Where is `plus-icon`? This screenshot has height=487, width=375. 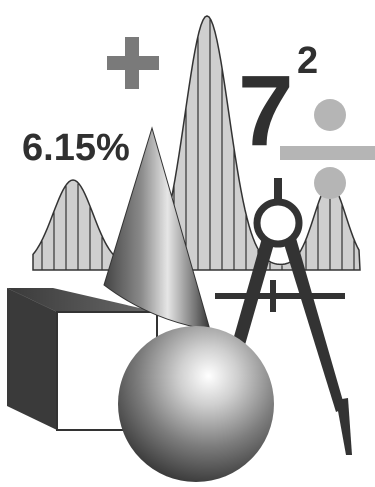
plus-icon is located at coordinates (133, 63).